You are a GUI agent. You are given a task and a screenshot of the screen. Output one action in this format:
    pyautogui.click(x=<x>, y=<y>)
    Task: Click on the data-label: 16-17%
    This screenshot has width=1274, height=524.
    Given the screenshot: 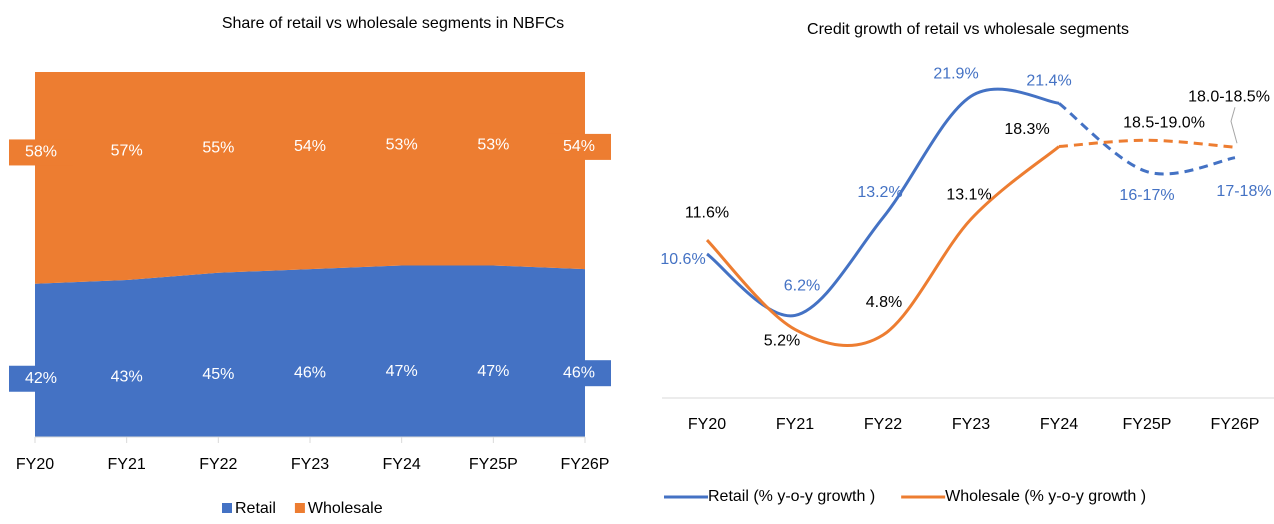 What is the action you would take?
    pyautogui.click(x=1146, y=195)
    